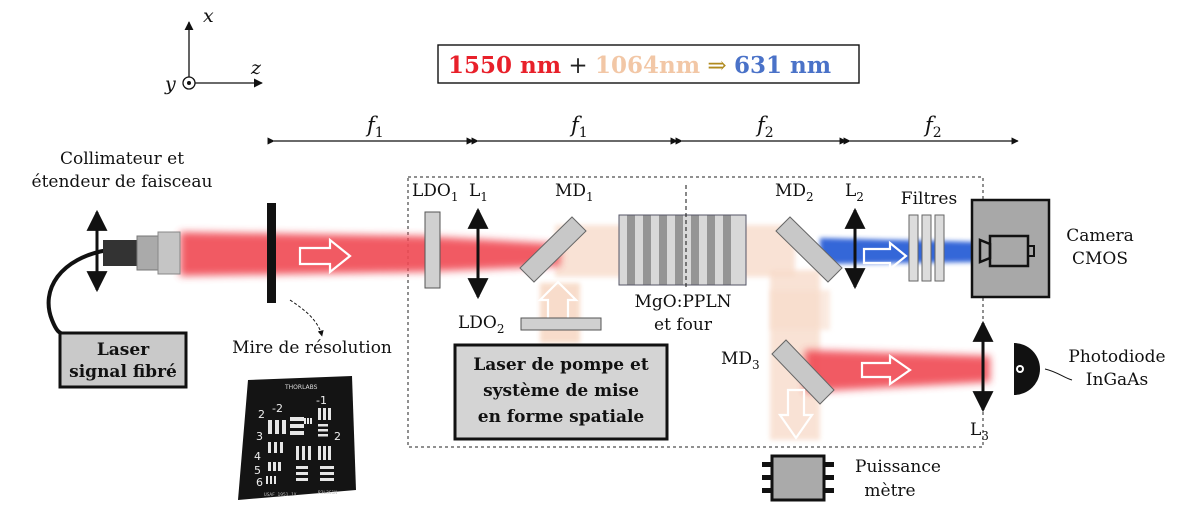 Image resolution: width=1189 pixels, height=507 pixels. Describe the element at coordinates (1100, 236) in the screenshot. I see `camera-label-line1: Camera` at that location.